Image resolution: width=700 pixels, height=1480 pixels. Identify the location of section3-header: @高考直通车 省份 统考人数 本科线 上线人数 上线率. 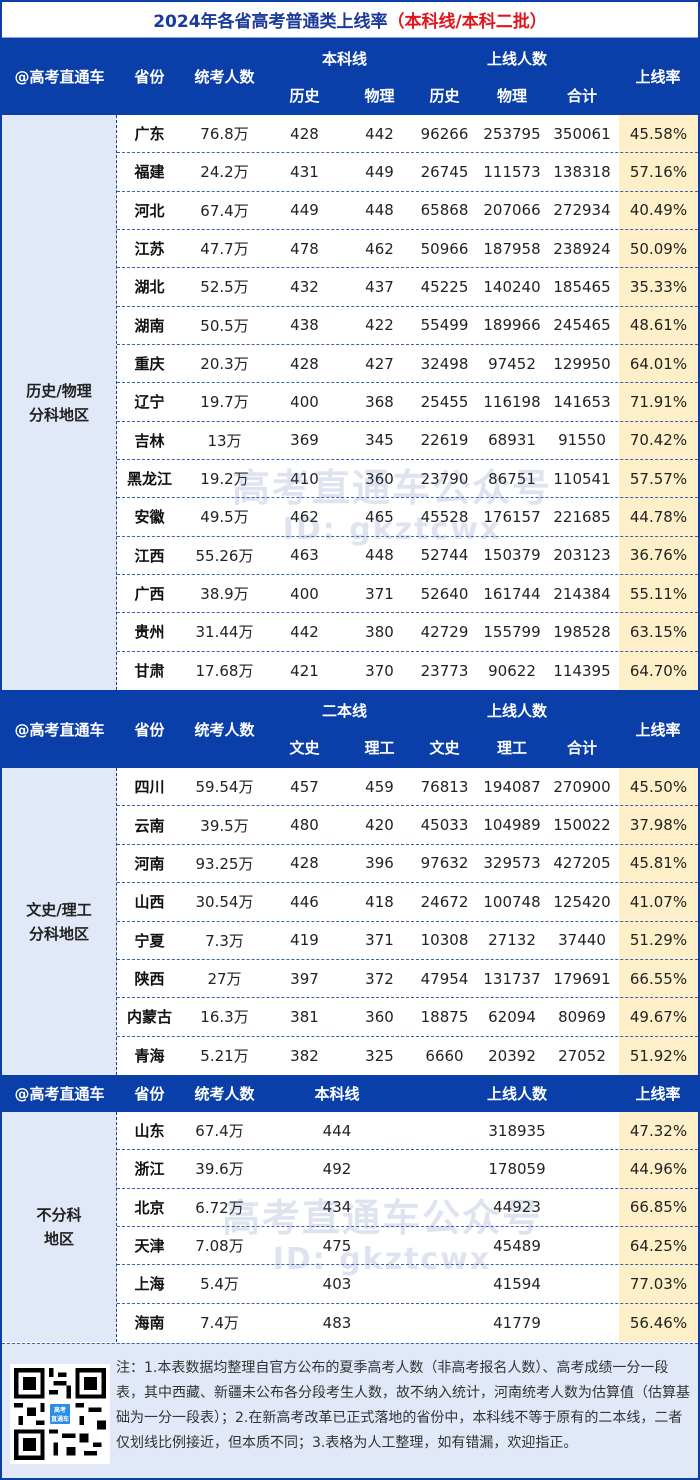
(350, 1093).